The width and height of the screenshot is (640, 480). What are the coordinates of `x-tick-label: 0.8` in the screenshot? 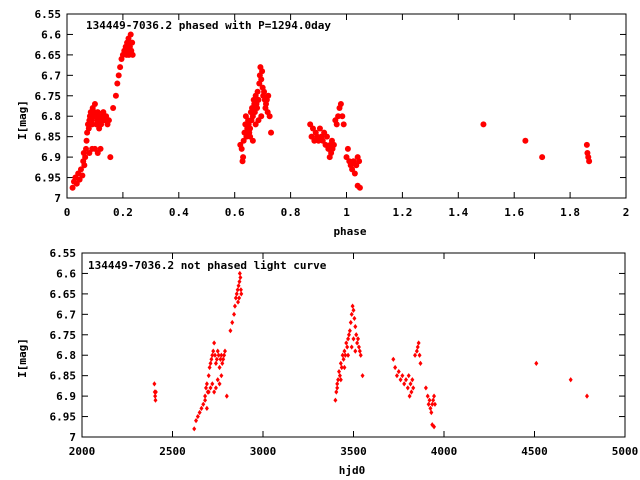 It's located at (291, 212).